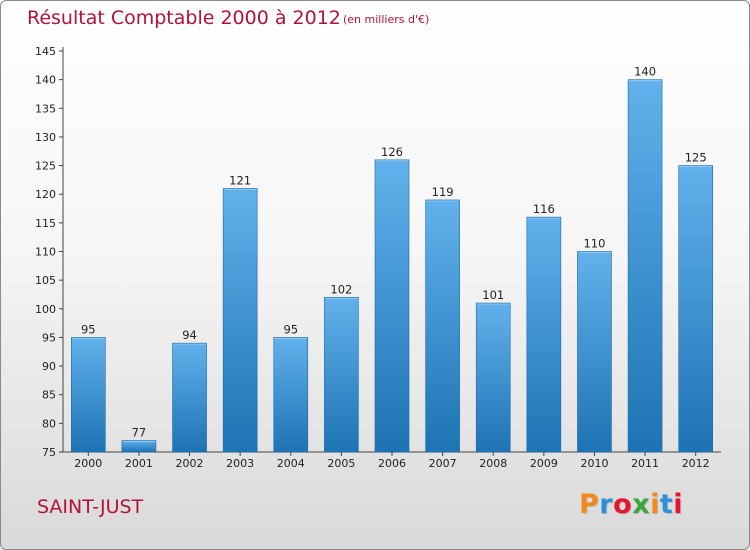 The width and height of the screenshot is (750, 550). Describe the element at coordinates (696, 158) in the screenshot. I see `data-label: 125` at that location.